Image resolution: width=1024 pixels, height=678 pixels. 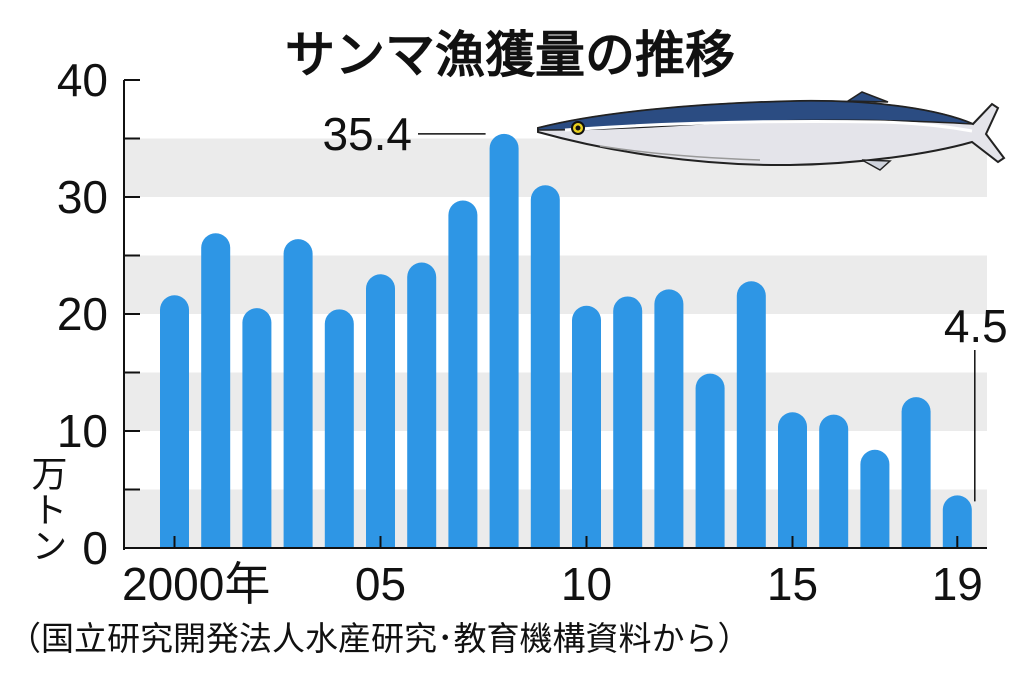 I want to click on chart-title: サンマ漁獲量の推移, so click(x=510, y=55).